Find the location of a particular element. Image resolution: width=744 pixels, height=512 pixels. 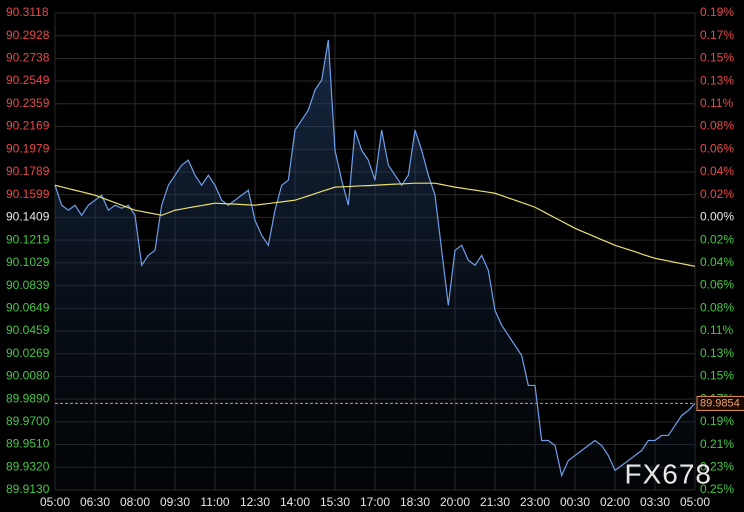

y-tick-label: 89.9700 is located at coordinates (28, 421).